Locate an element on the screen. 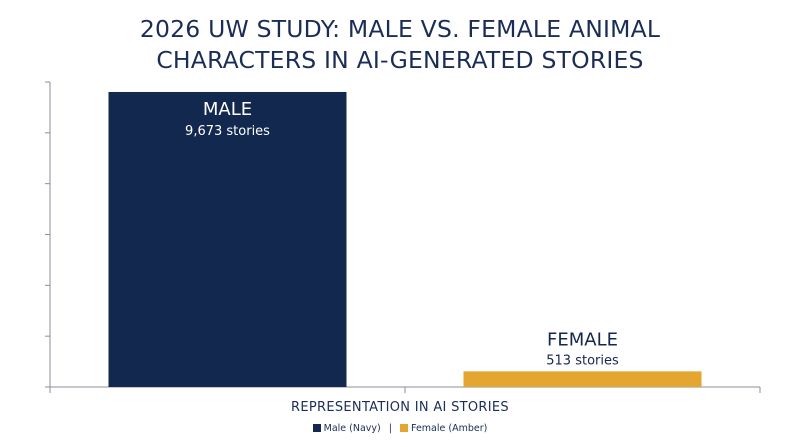  x-axis-label: REPRESENTATION IN AI STORIES is located at coordinates (400, 407).